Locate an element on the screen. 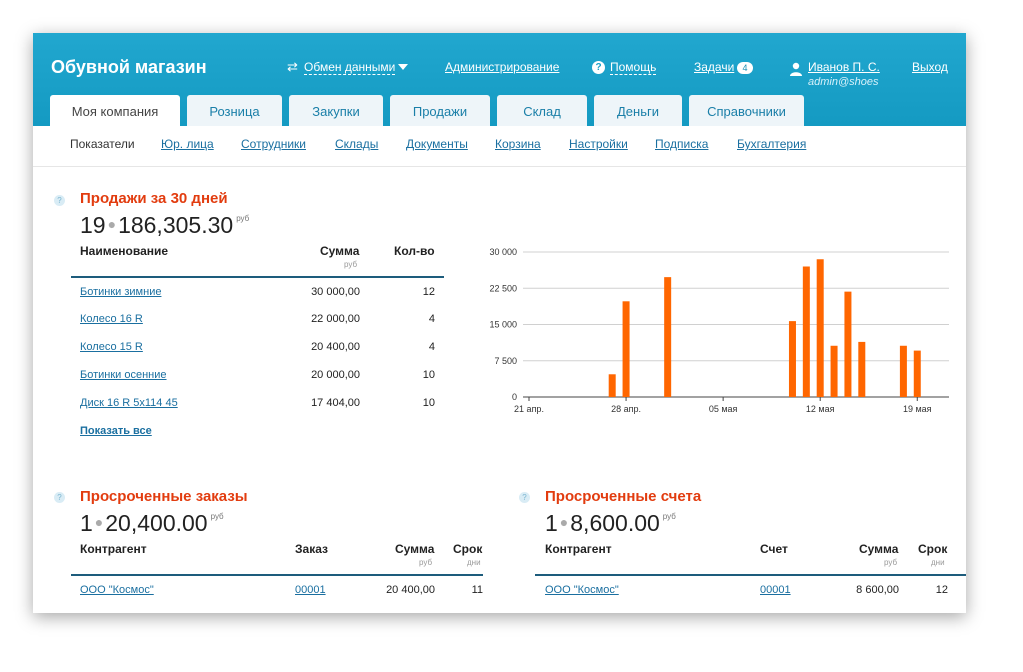  user-email: admin@shoes is located at coordinates (843, 82).